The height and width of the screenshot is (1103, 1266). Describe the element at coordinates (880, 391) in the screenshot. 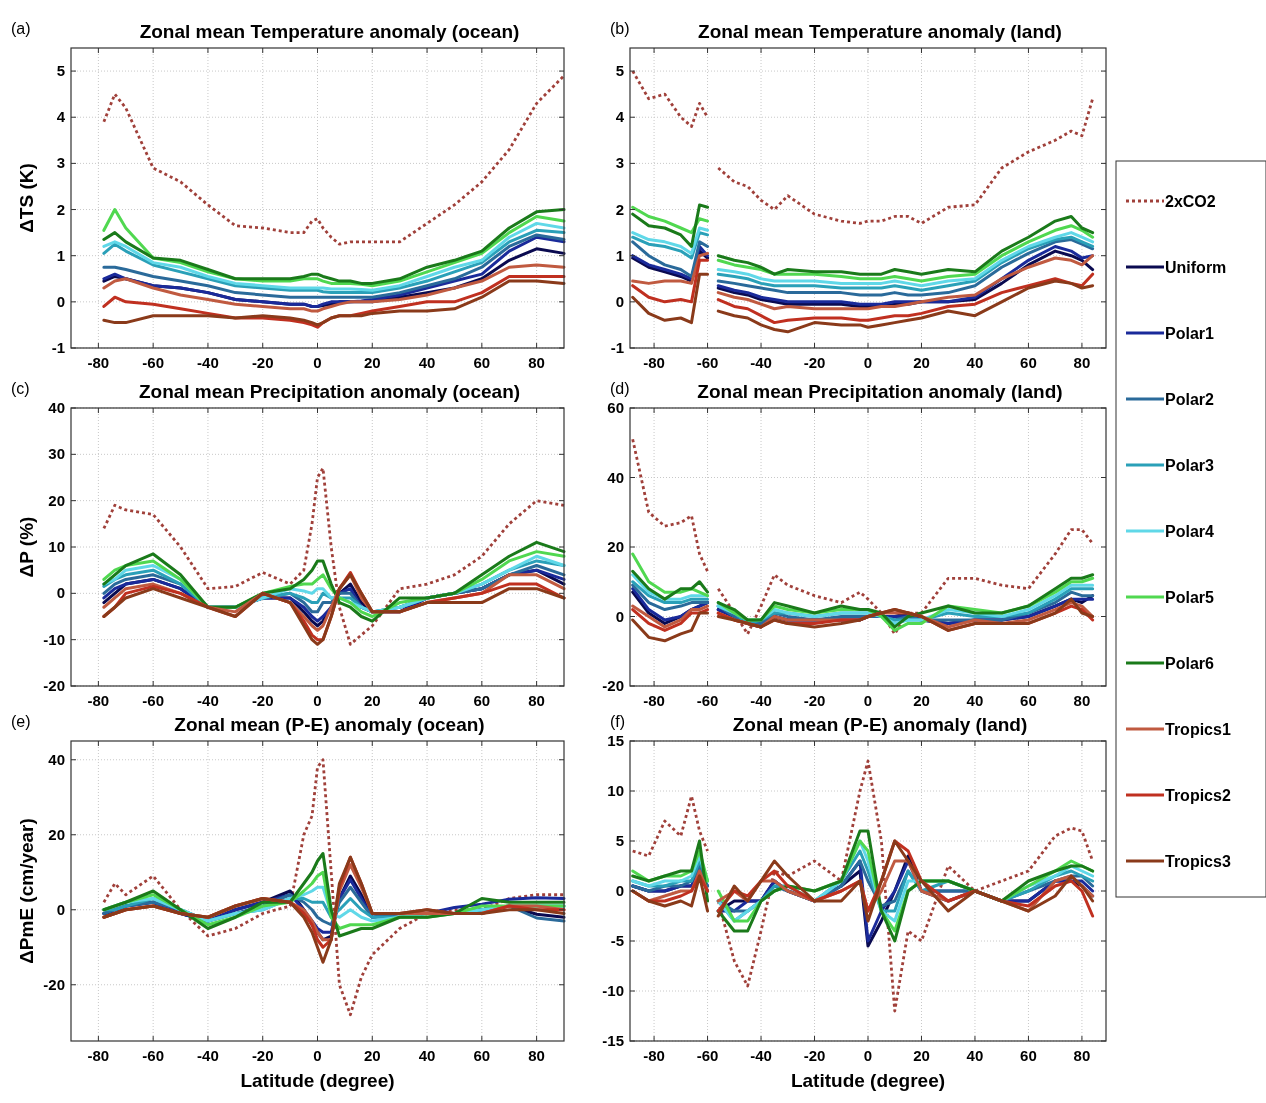

I see `chart-title: Zonal mean Precipitation anomaly (land)` at that location.